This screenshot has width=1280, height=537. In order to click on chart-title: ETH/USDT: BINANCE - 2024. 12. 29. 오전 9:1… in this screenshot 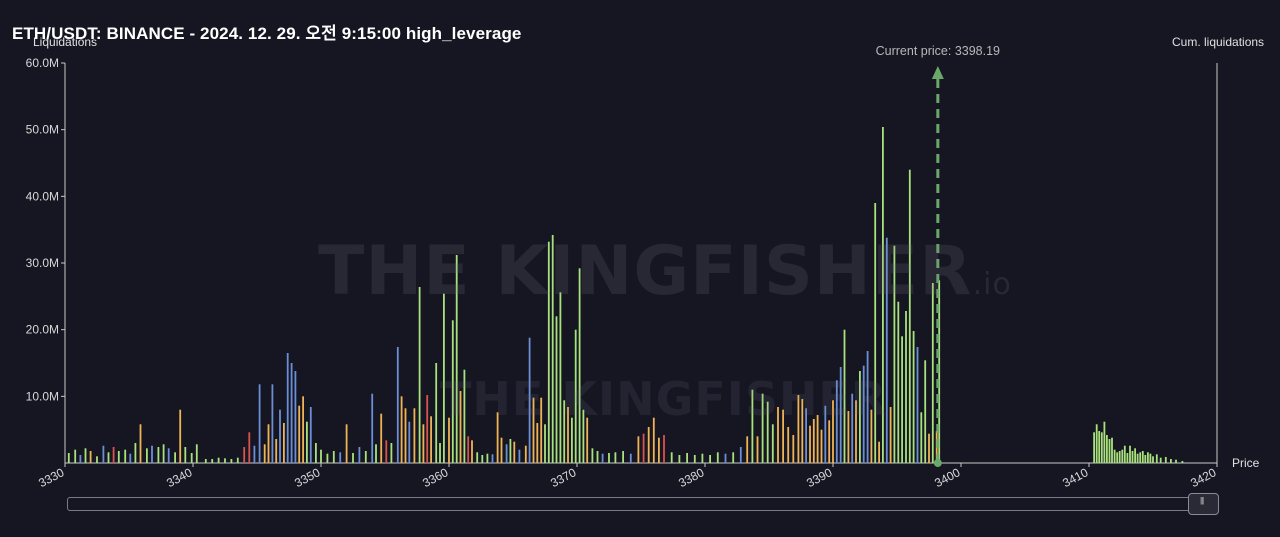, I will do `click(267, 33)`.